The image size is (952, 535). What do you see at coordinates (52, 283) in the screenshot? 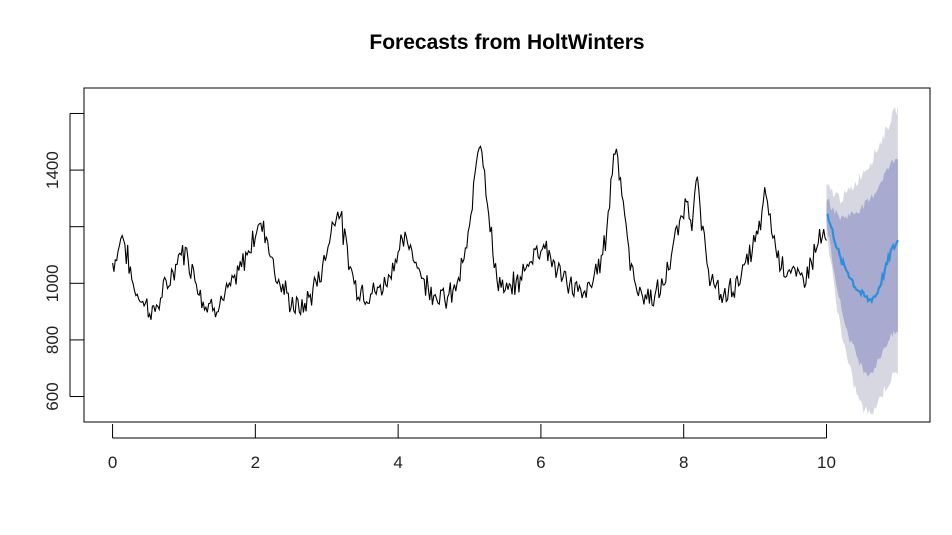
I see `y-tick-label: 1000` at bounding box center [52, 283].